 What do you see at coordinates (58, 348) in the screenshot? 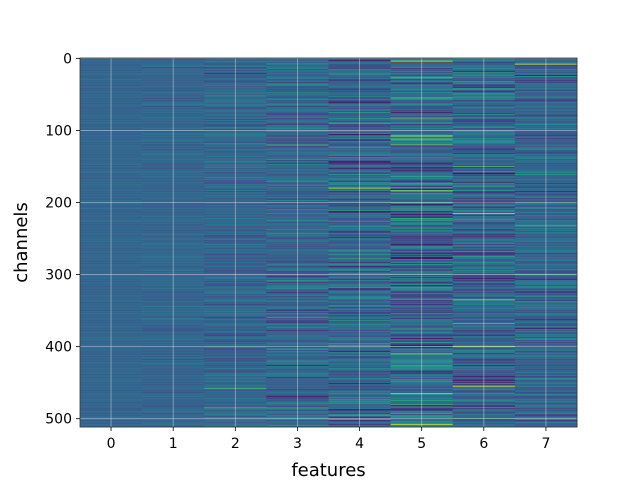
I see `y-tick-label: 400` at bounding box center [58, 348].